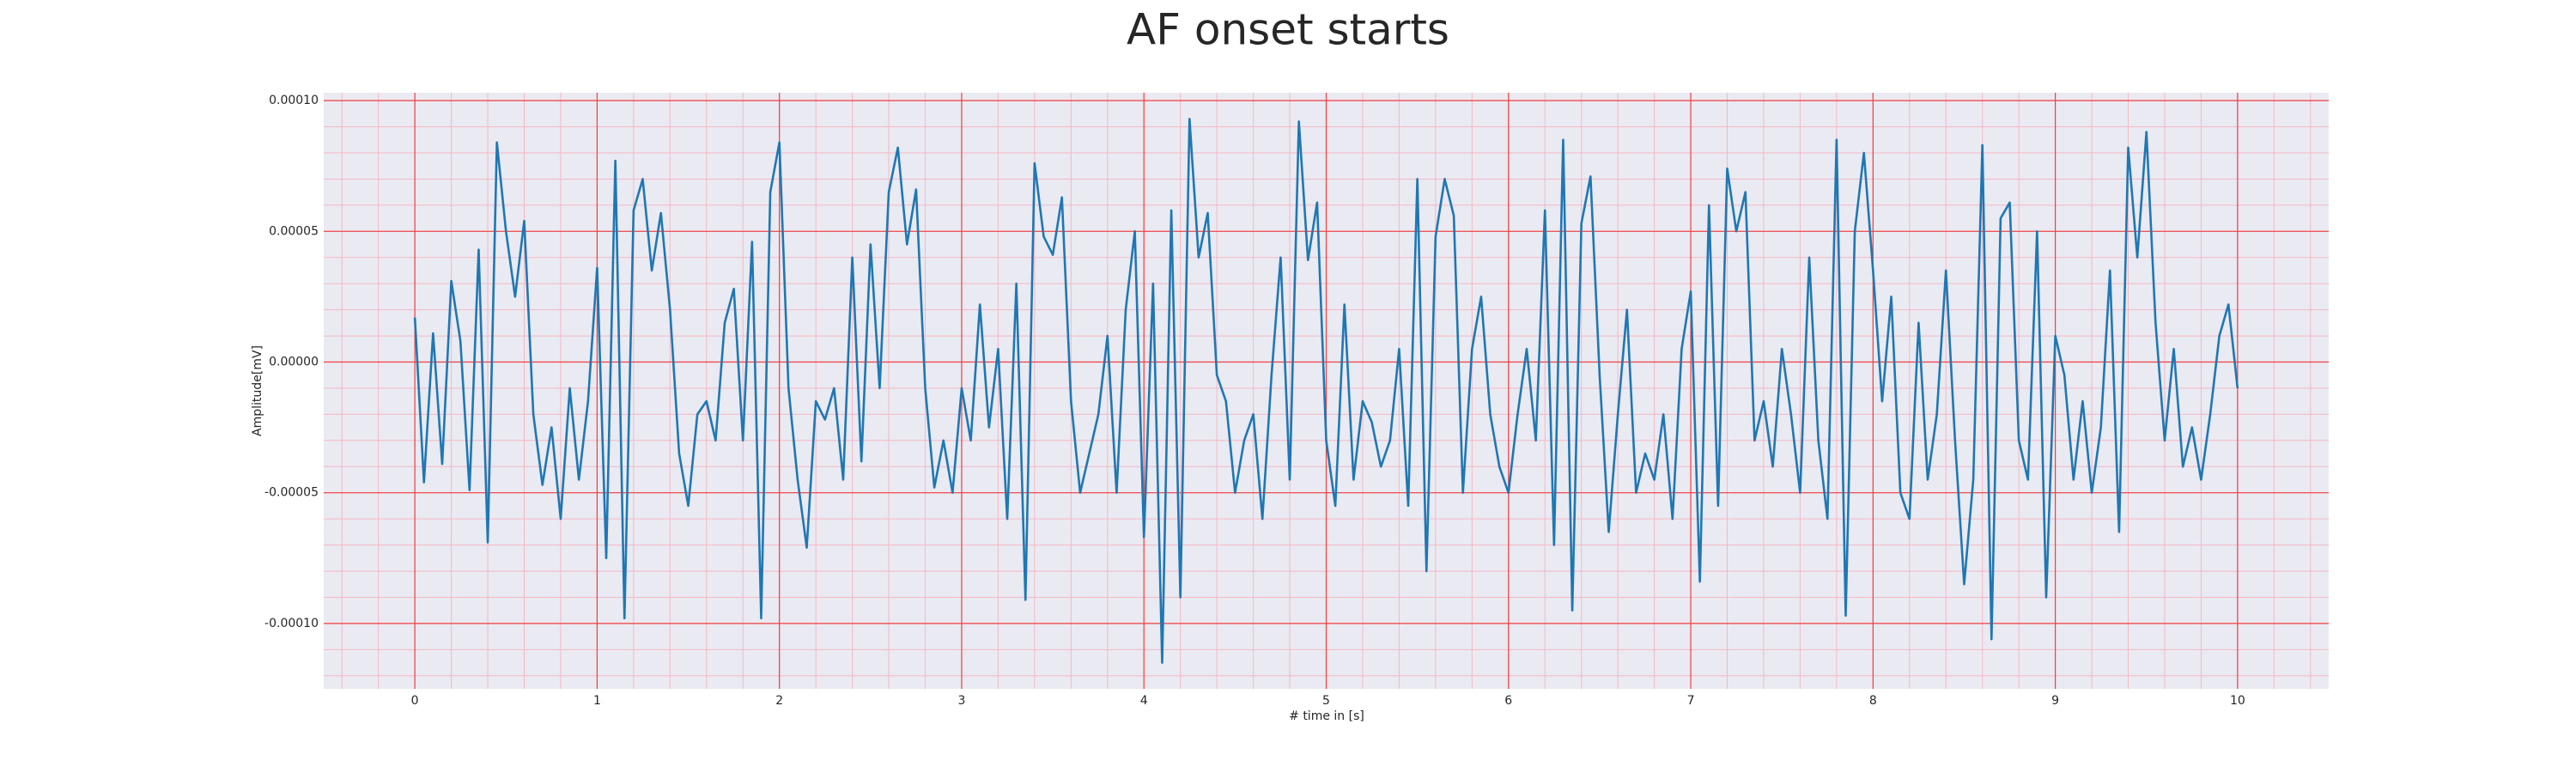  Describe the element at coordinates (1288, 30) in the screenshot. I see `chart-title: AF onset starts` at that location.